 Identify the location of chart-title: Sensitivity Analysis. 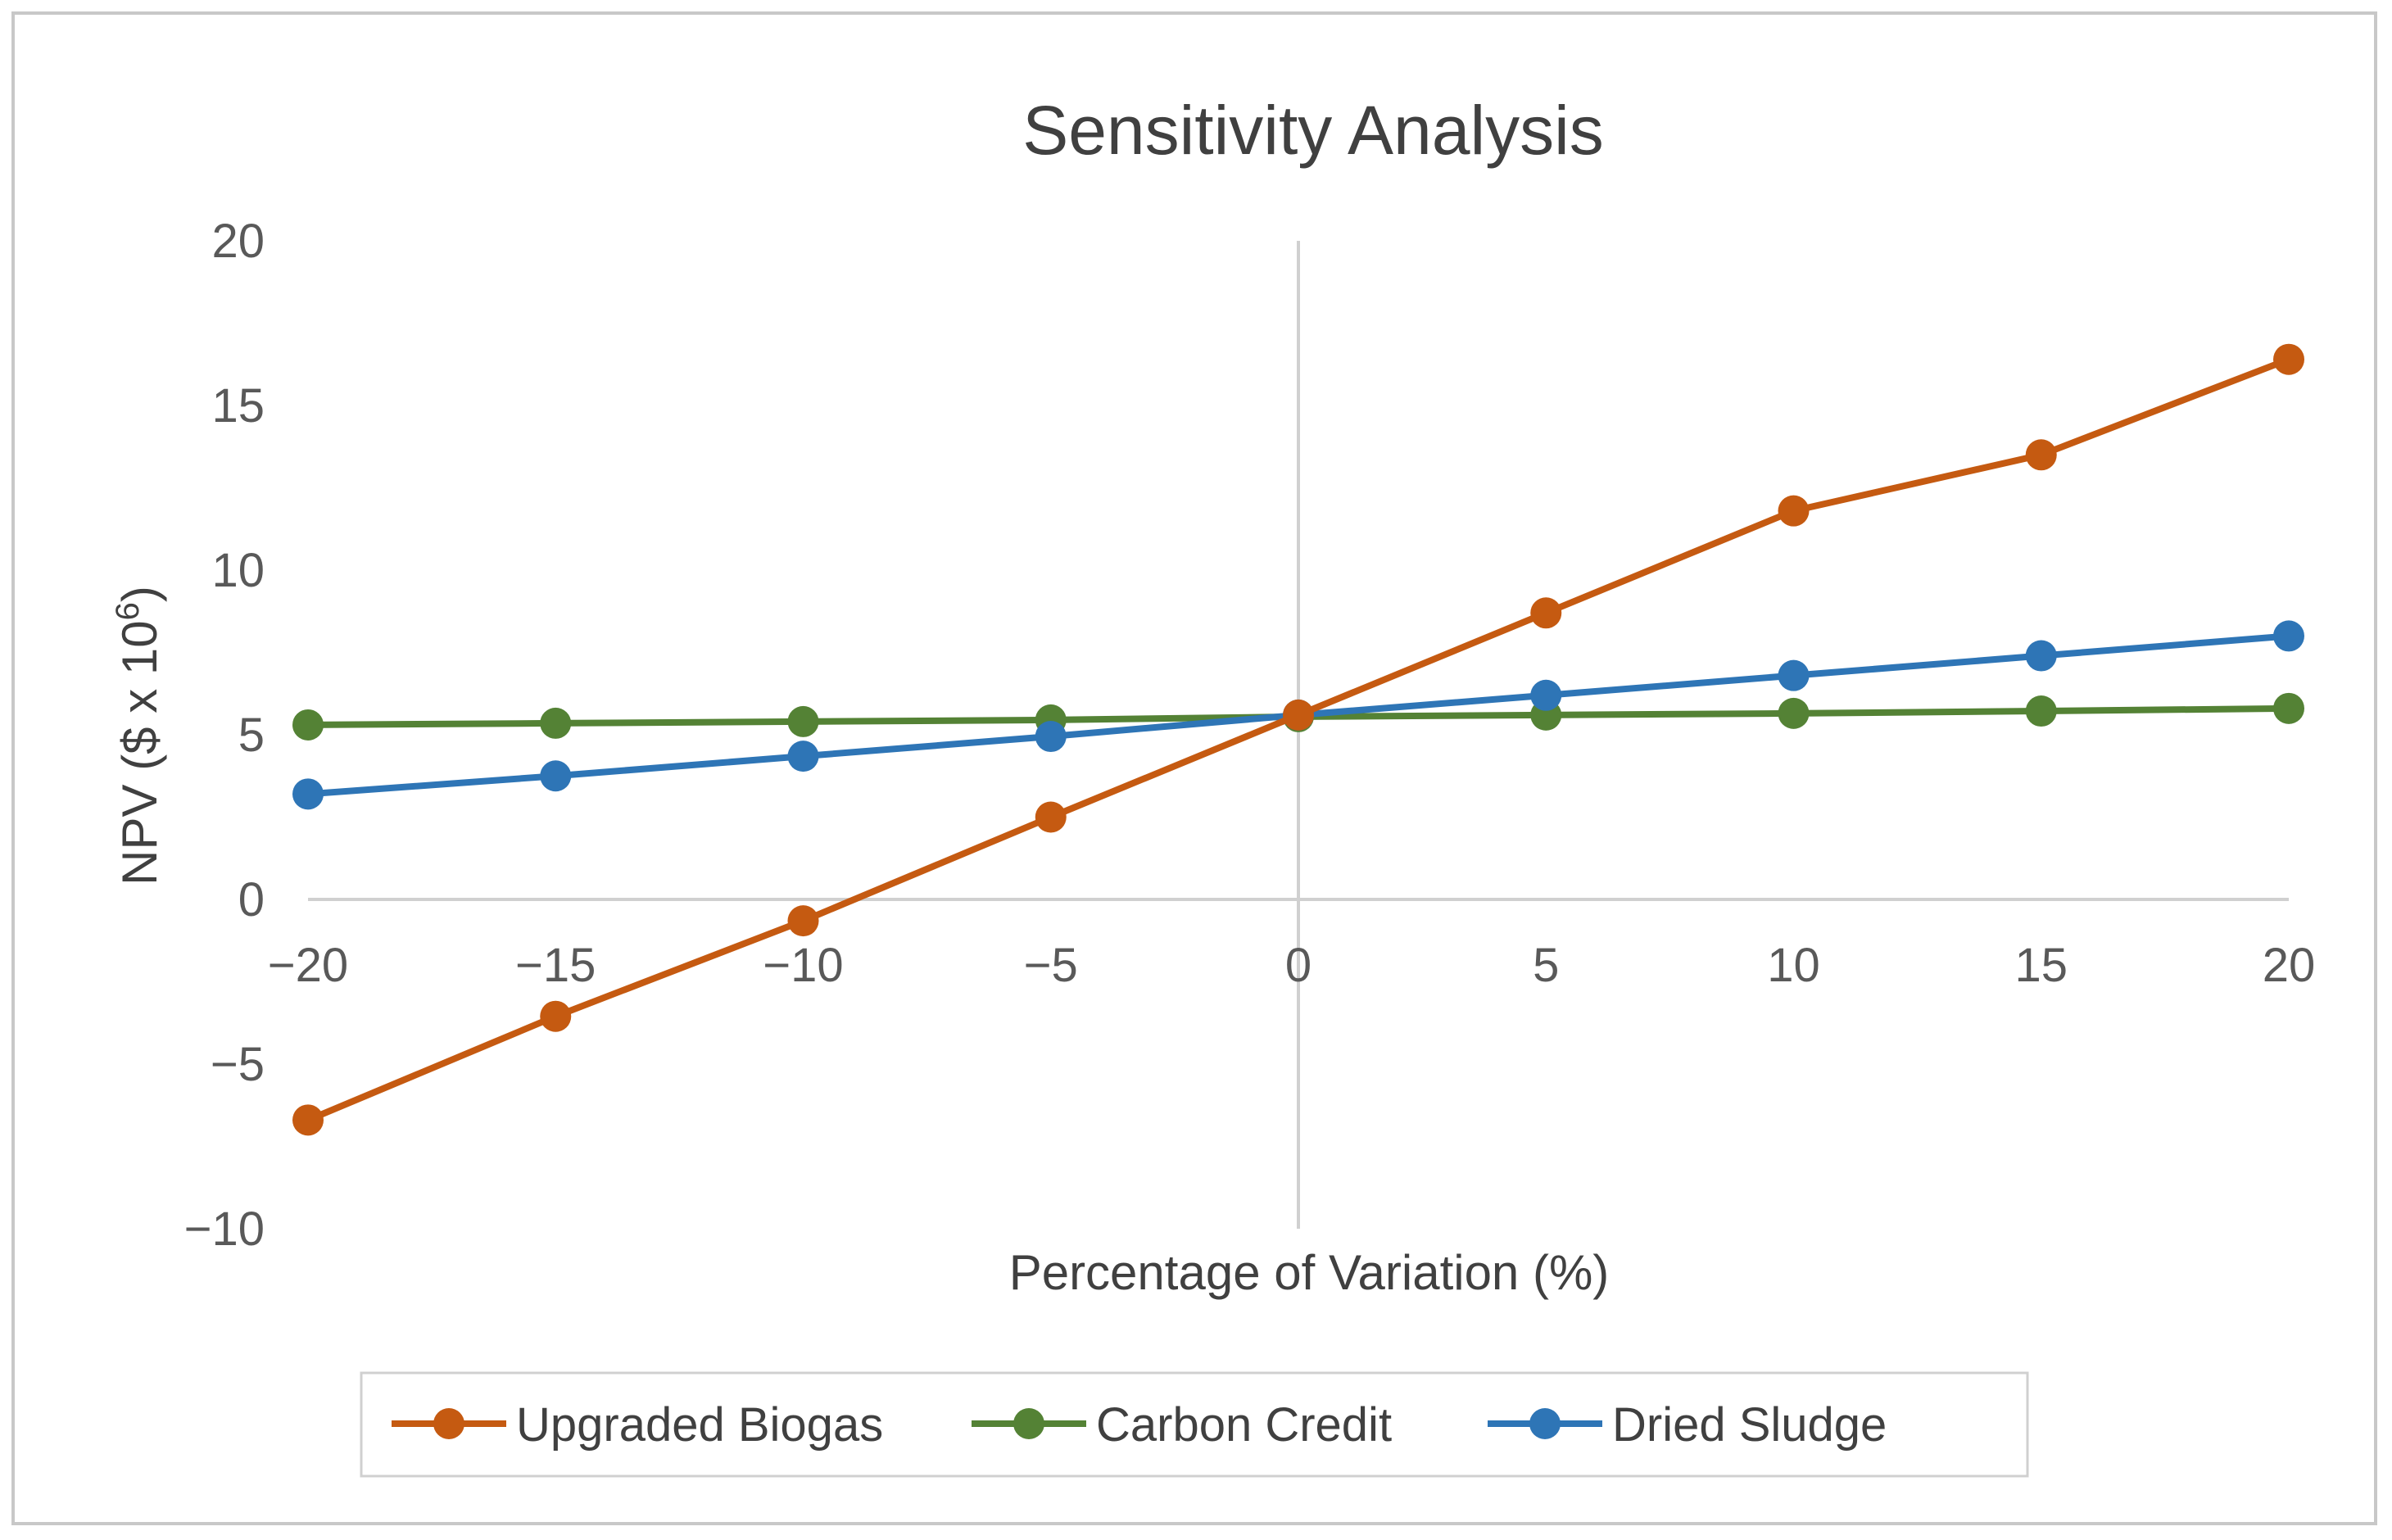
(1313, 130).